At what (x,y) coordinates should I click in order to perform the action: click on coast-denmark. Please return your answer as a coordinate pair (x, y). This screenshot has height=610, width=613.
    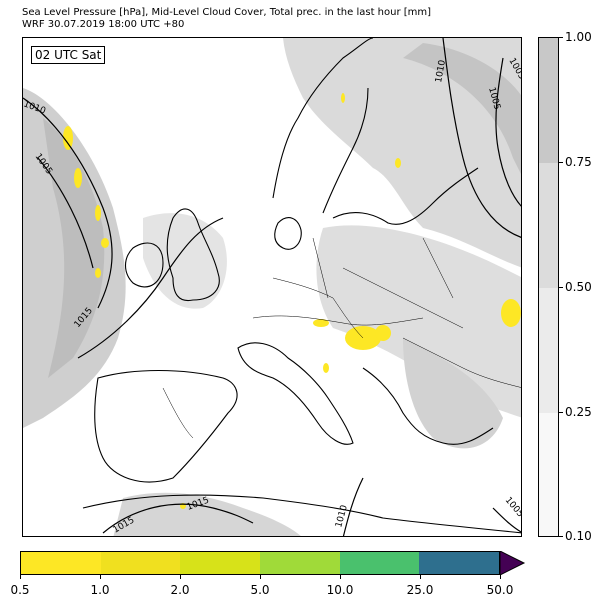
    Looking at the image, I should click on (288, 233).